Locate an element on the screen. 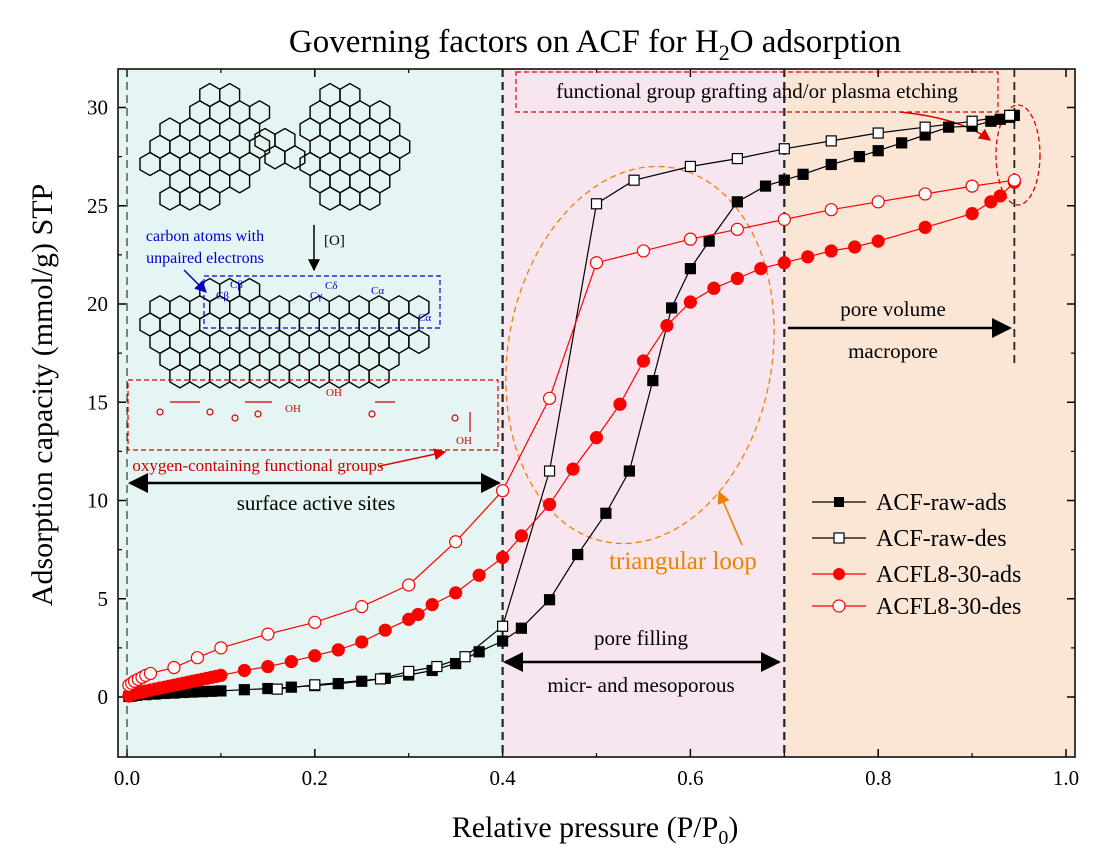 The height and width of the screenshot is (866, 1103). annotation-micro-meso: micr- and mesoporous is located at coordinates (640, 685).